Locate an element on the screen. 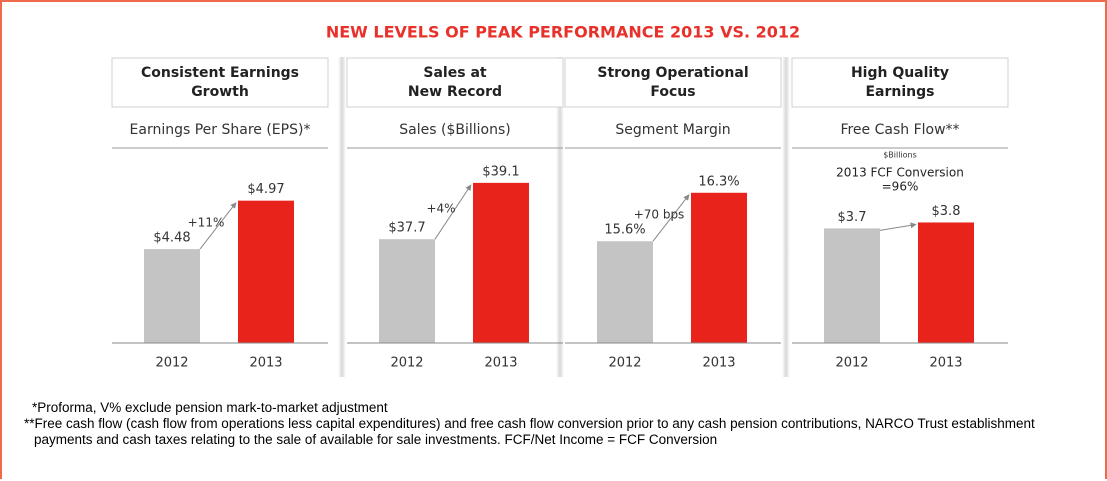  note: 2013 FCF Conversion is located at coordinates (900, 173).